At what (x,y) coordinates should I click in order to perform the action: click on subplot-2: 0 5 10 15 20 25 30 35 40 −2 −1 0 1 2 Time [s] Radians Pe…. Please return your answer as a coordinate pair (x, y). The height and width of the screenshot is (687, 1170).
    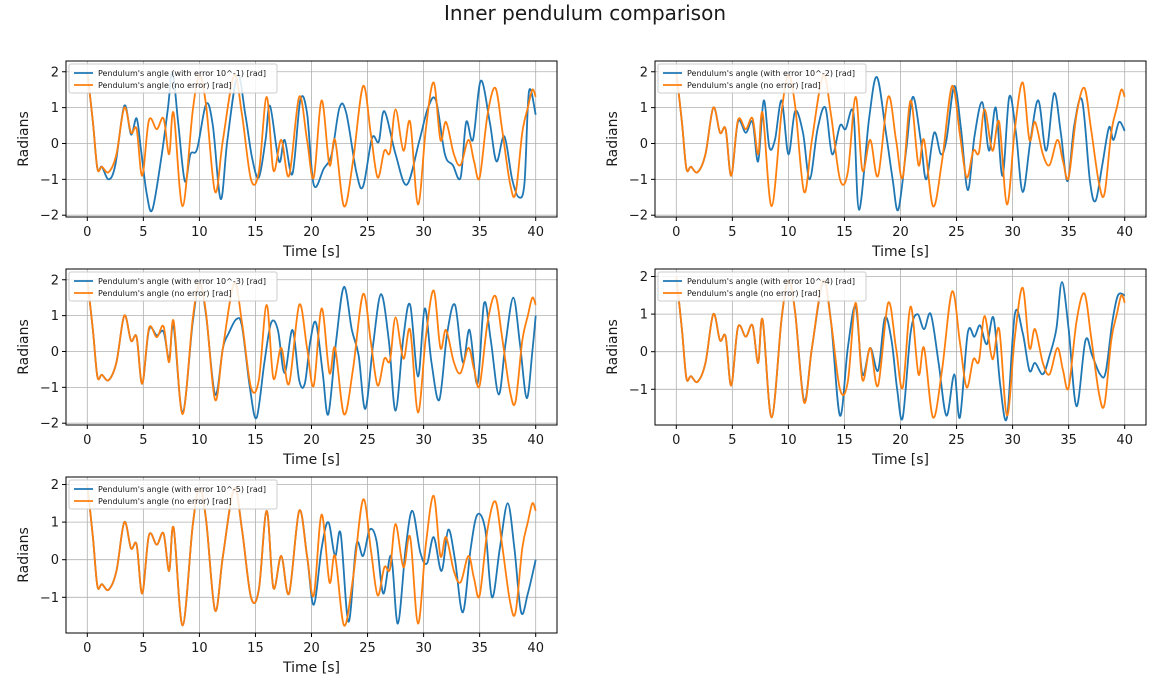
    Looking at the image, I should click on (876, 160).